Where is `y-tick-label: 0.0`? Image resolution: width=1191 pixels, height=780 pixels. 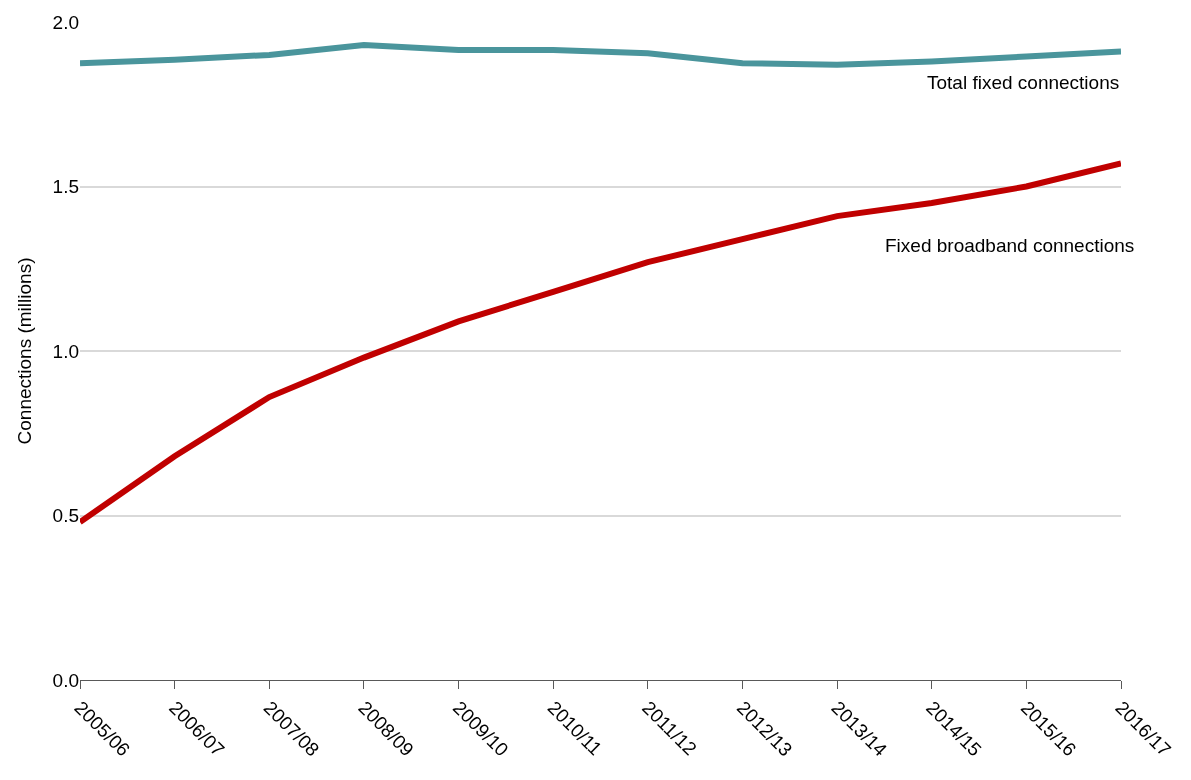 y-tick-label: 0.0 is located at coordinates (65, 680).